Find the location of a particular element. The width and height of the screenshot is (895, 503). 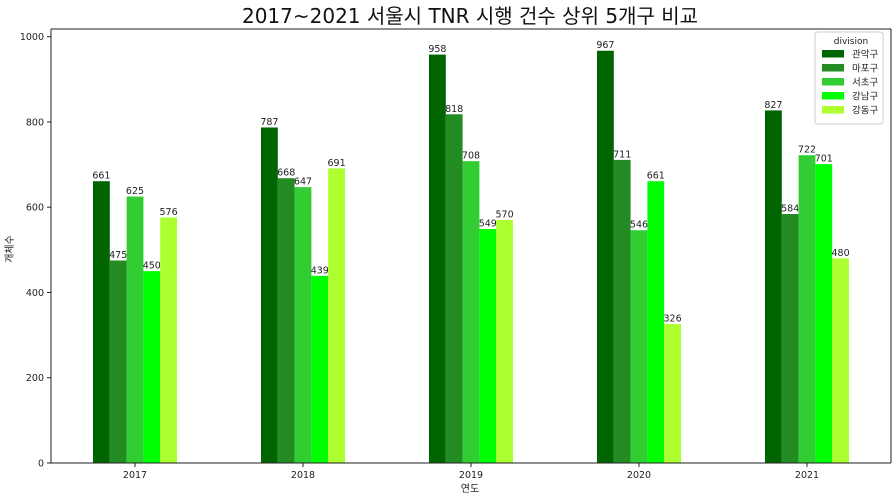

x-tick-label: 2020 is located at coordinates (639, 475).